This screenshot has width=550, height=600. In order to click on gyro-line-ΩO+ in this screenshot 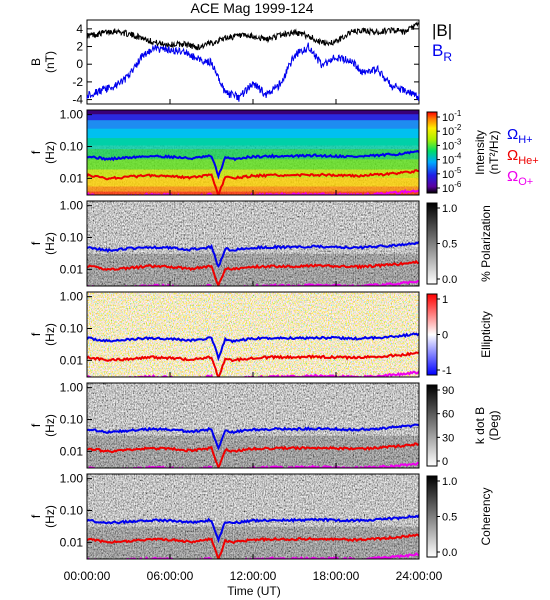, I will do `click(253, 282)`.